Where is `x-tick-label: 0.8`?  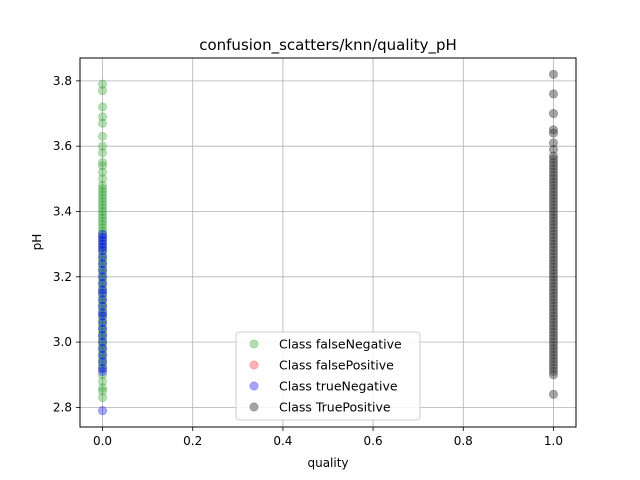 x-tick-label: 0.8 is located at coordinates (463, 441).